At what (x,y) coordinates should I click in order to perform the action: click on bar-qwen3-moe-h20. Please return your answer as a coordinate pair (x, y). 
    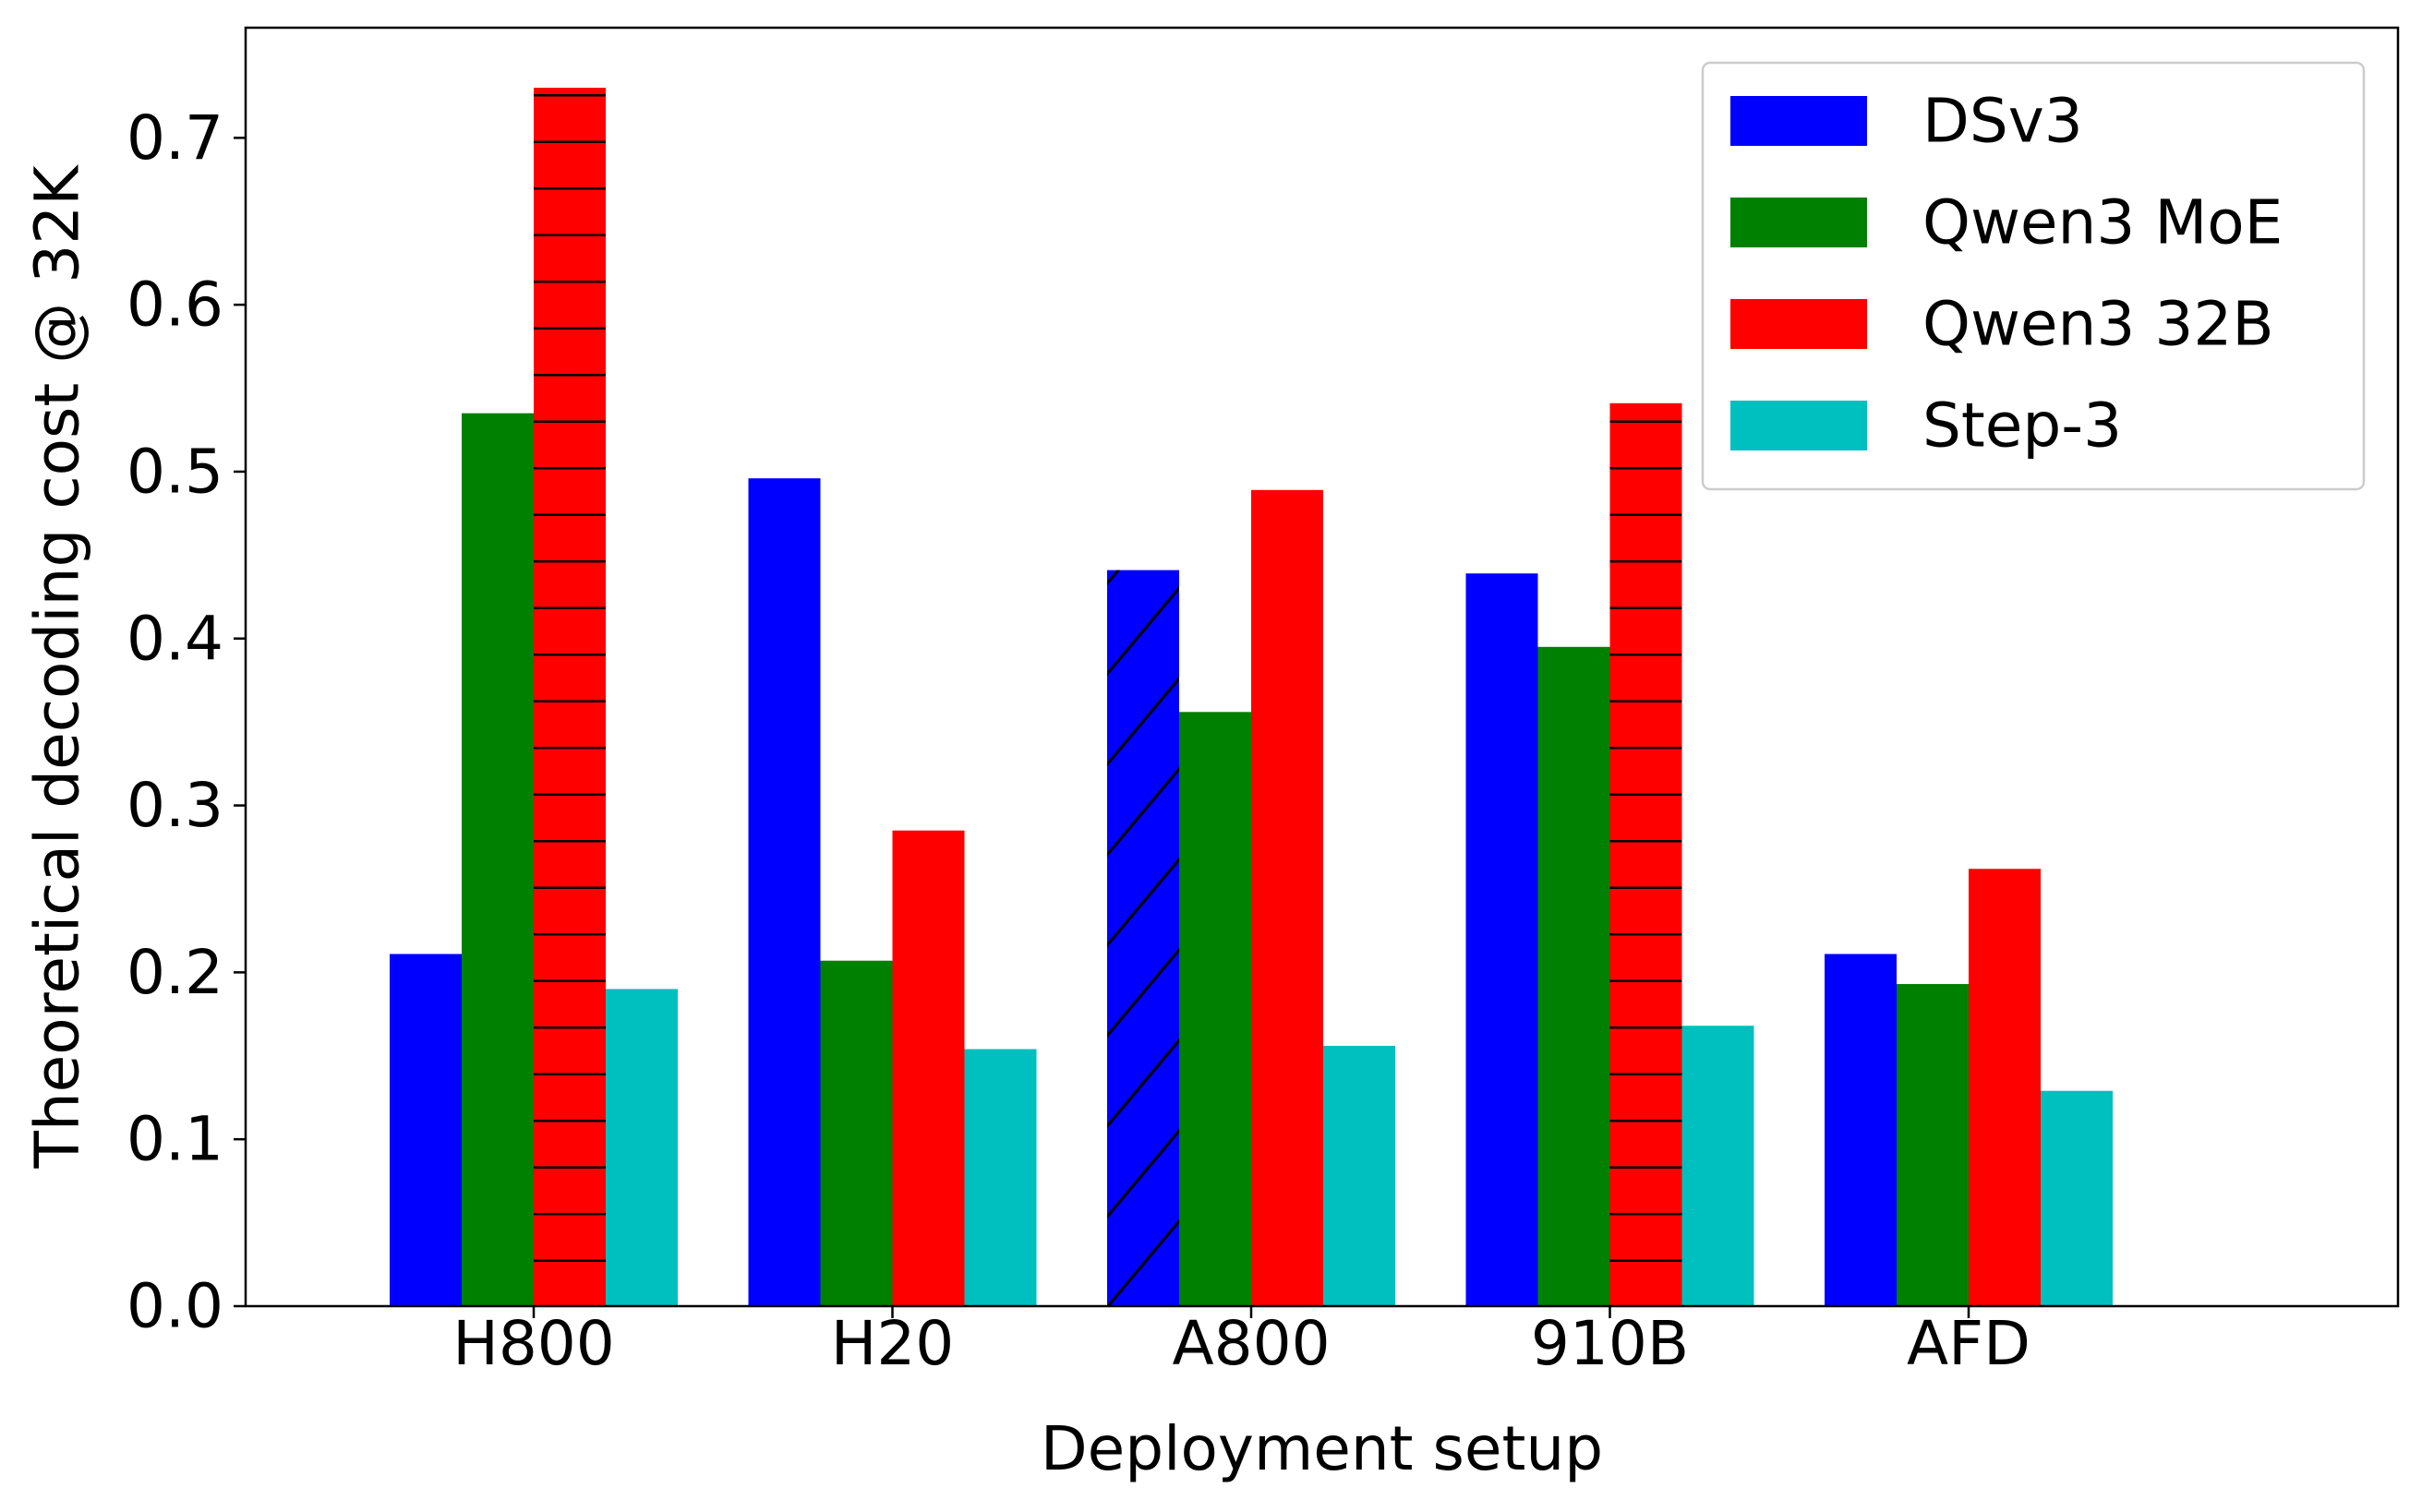
    Looking at the image, I should click on (857, 1133).